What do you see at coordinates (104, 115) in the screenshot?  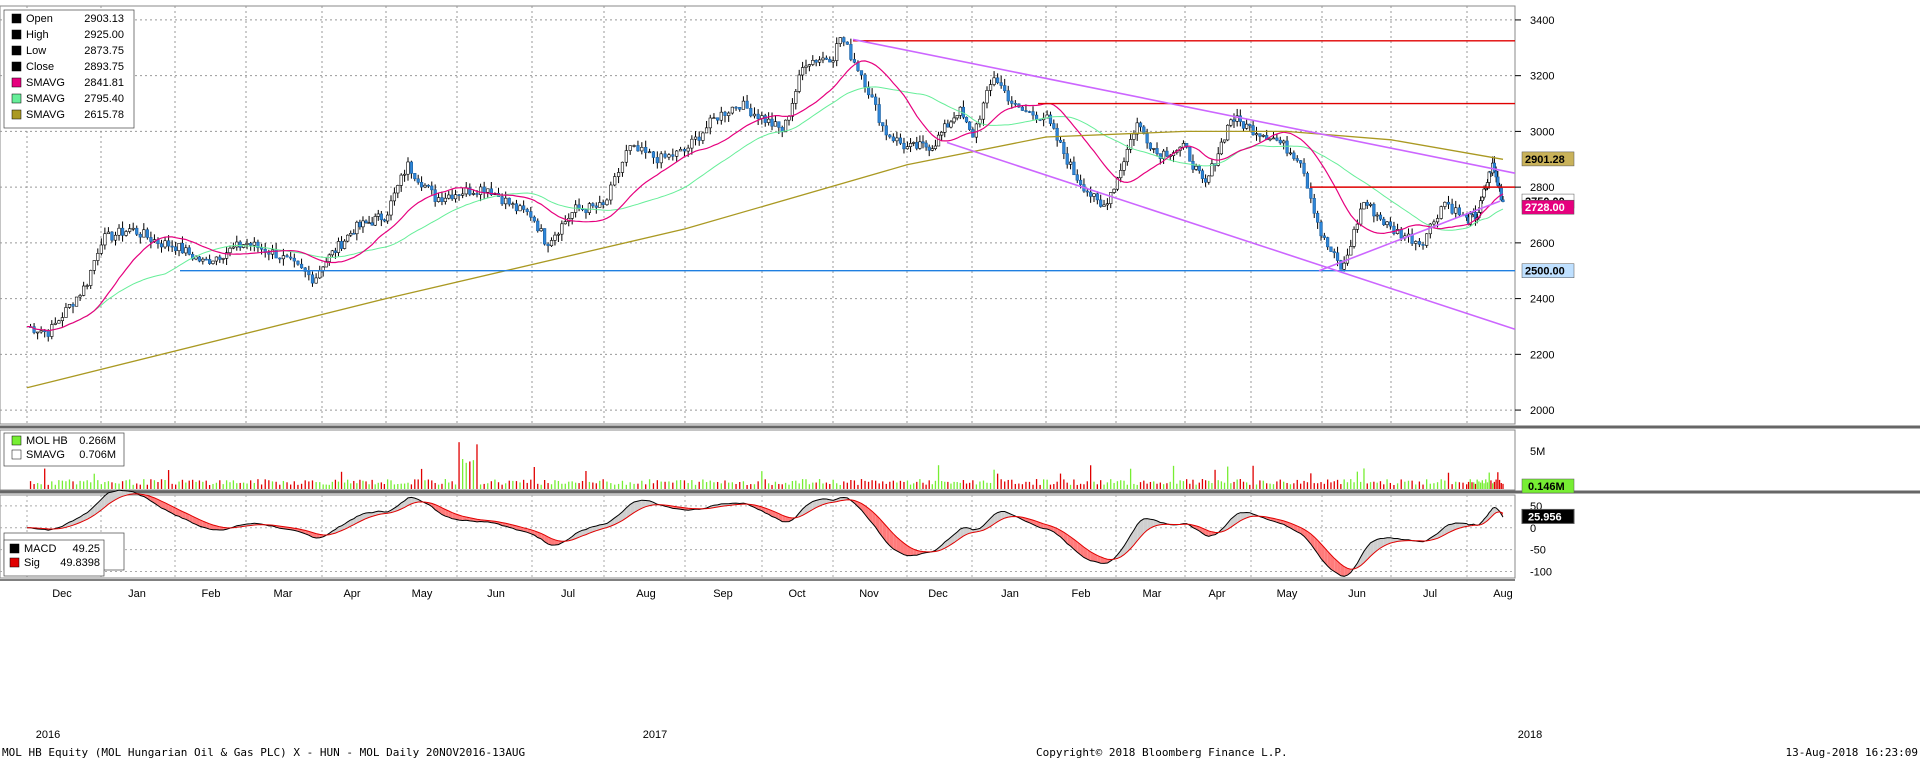 I see `legend-value: 2615.78` at bounding box center [104, 115].